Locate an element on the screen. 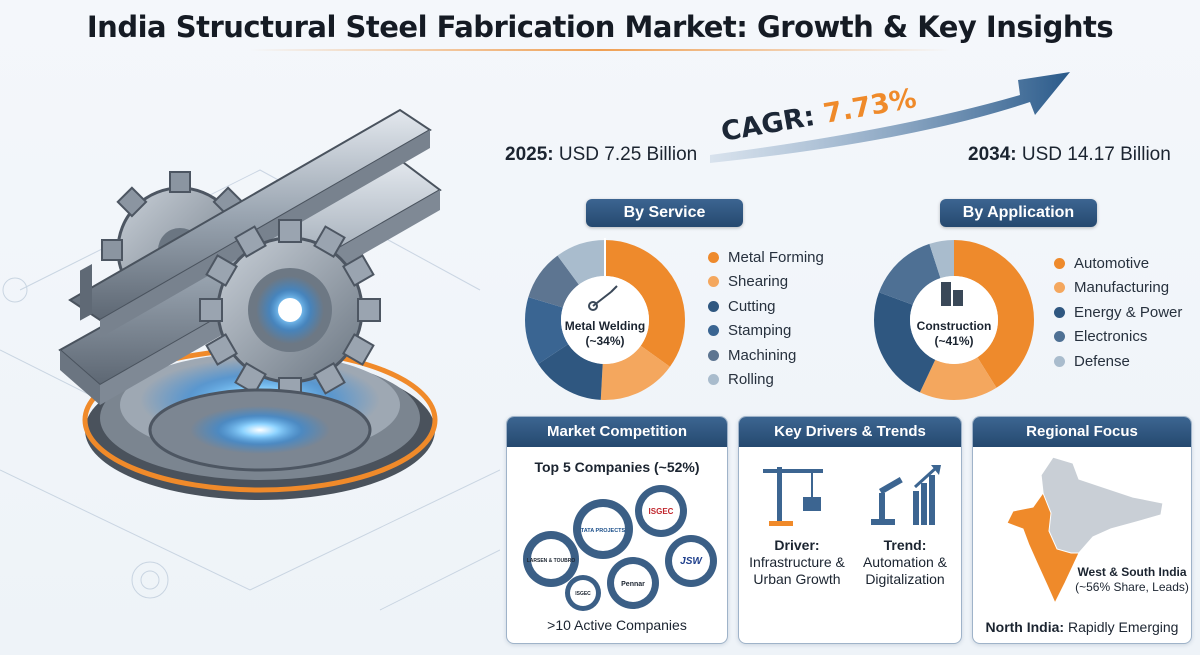  legend-item: Rolling is located at coordinates (766, 380).